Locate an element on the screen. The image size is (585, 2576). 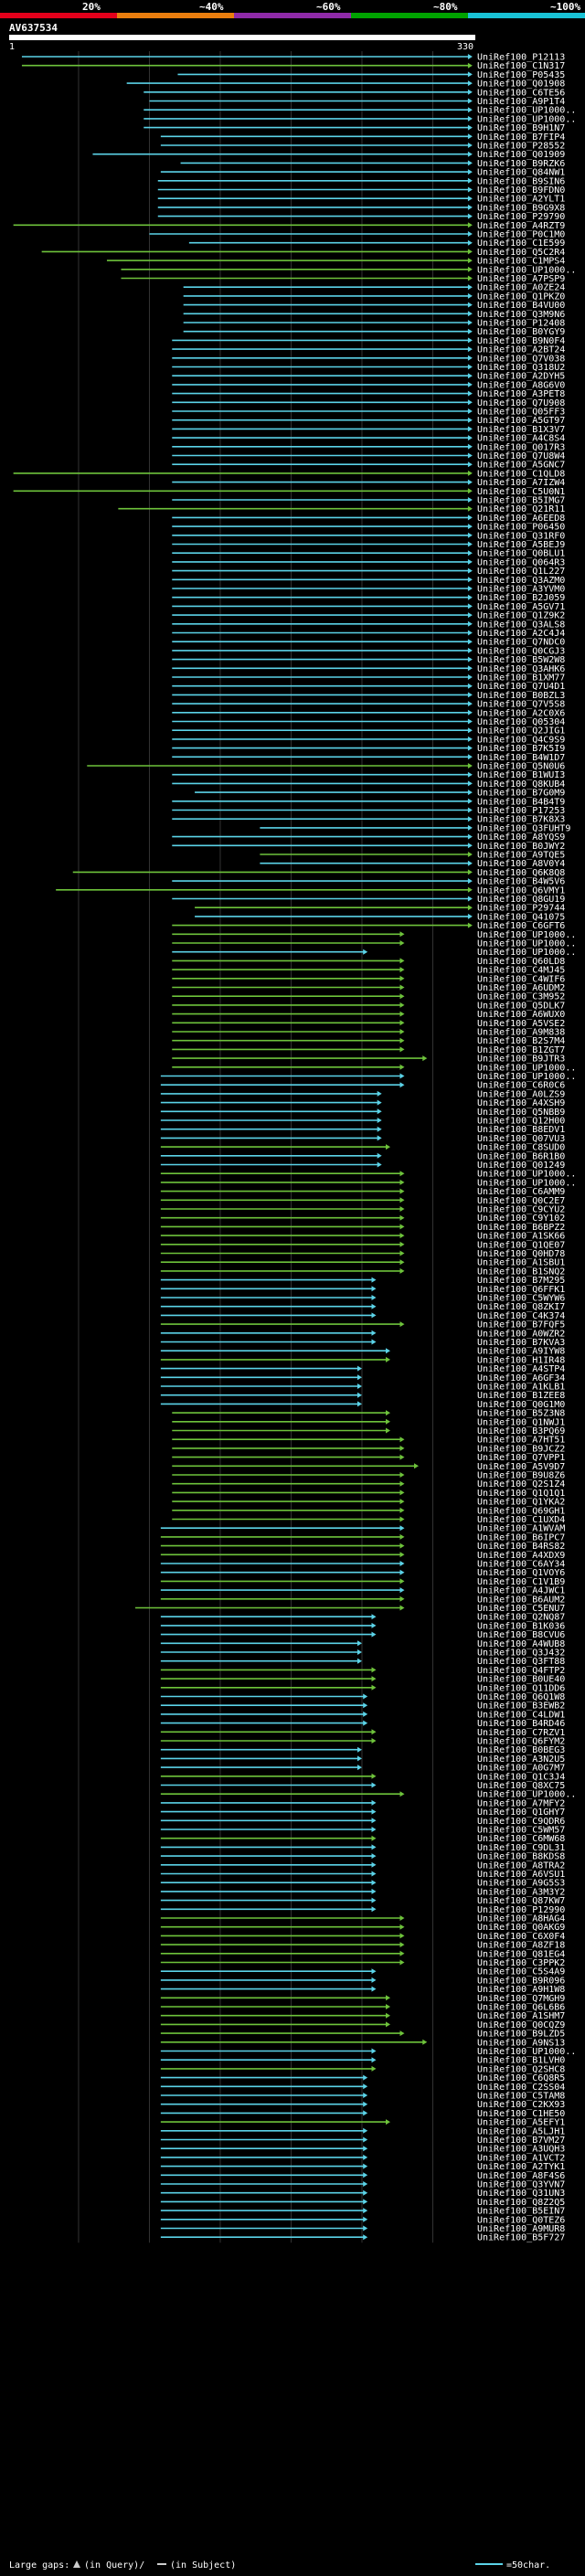
hit-label: UniRef100_Q017R3 is located at coordinates (521, 447).